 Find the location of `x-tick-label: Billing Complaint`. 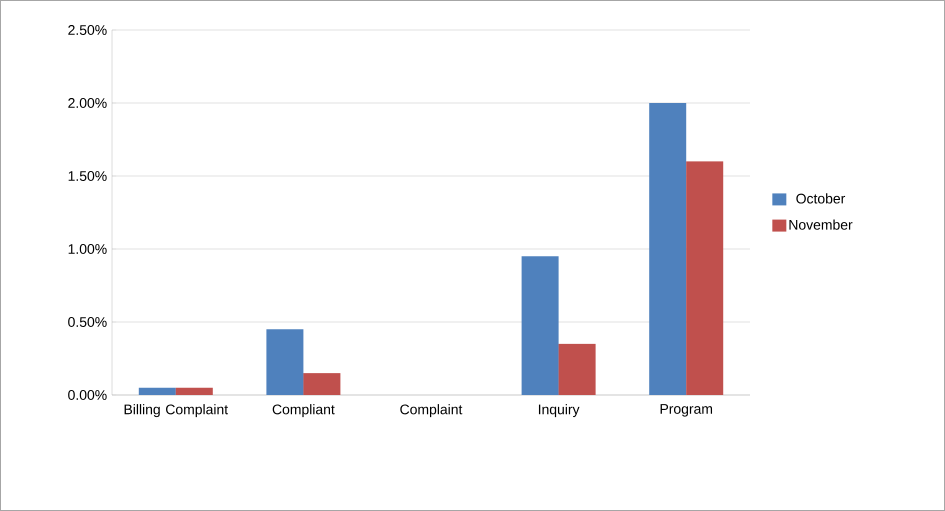

x-tick-label: Billing Complaint is located at coordinates (176, 411).